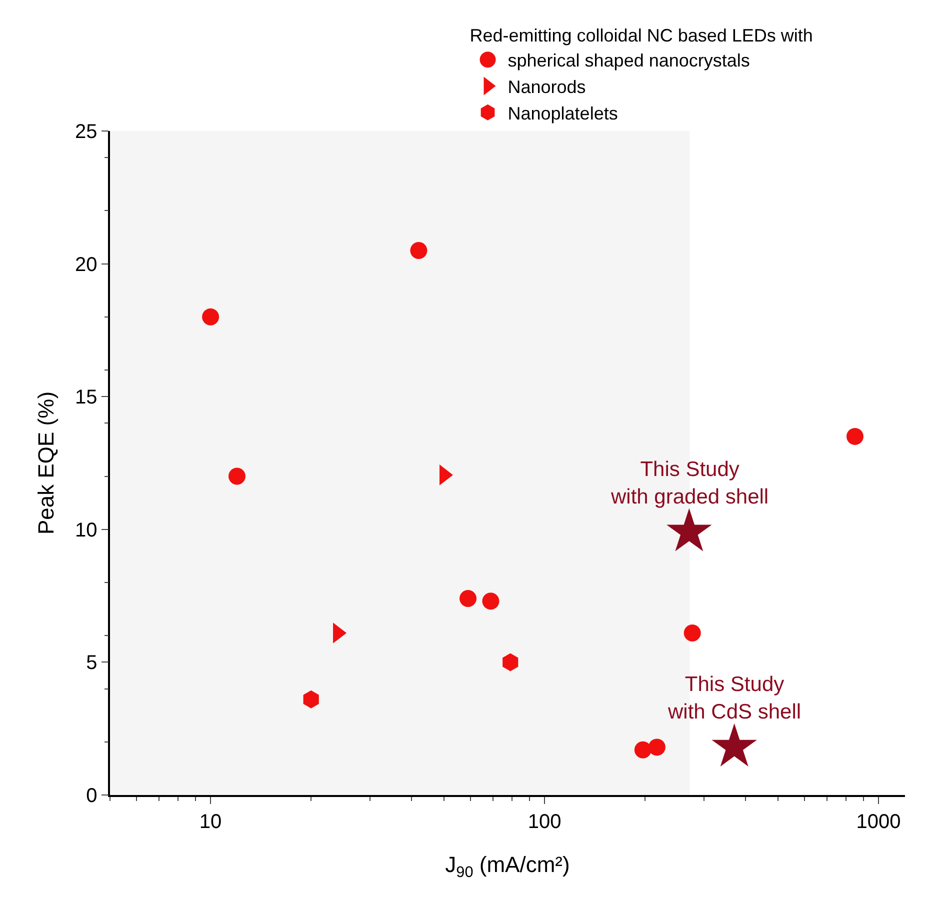 The width and height of the screenshot is (942, 907). What do you see at coordinates (92, 796) in the screenshot?
I see `y-tick-label: 0` at bounding box center [92, 796].